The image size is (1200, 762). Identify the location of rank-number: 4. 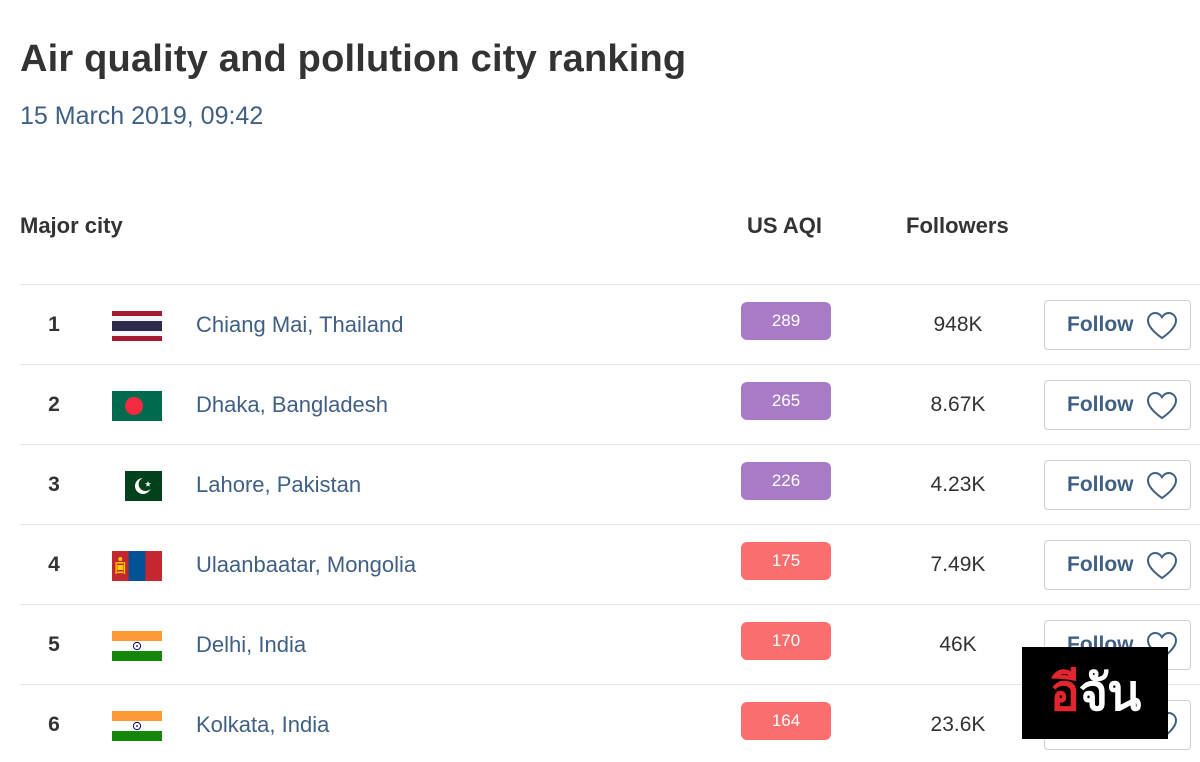
(54, 564).